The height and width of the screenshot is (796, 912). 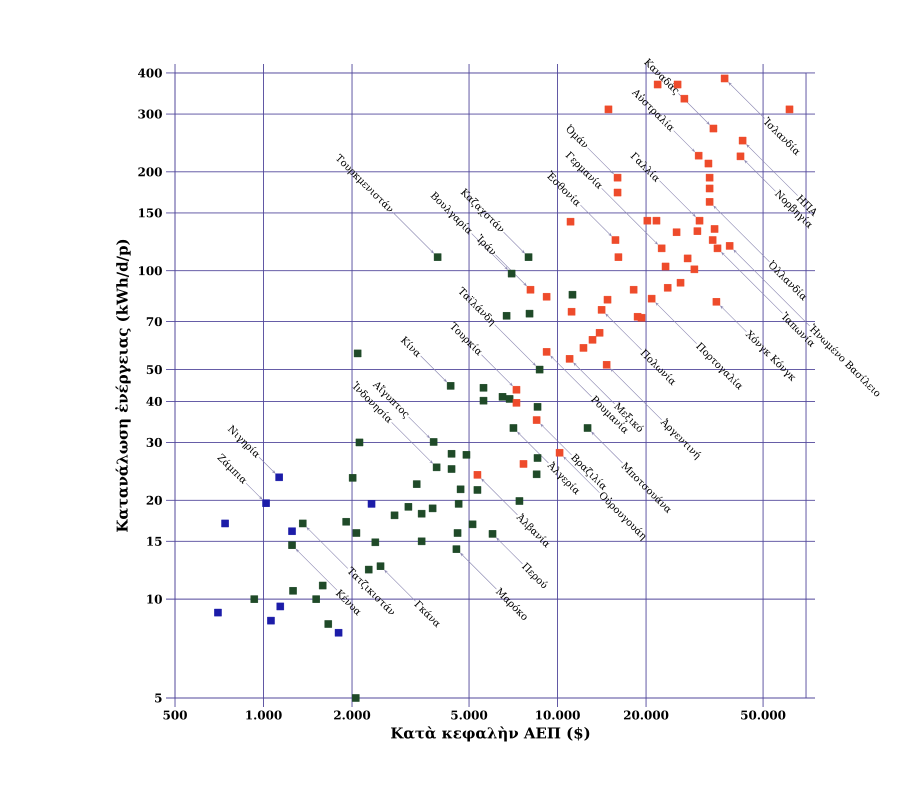 What do you see at coordinates (154, 500) in the screenshot?
I see `y-tick-label: 20` at bounding box center [154, 500].